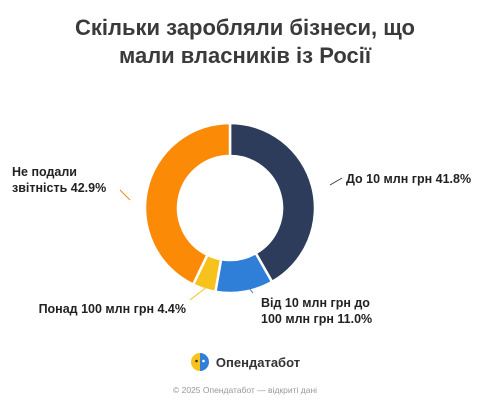  Describe the element at coordinates (408, 179) in the screenshot. I see `slice-label-0: До 10 млн грн 41.8%` at that location.